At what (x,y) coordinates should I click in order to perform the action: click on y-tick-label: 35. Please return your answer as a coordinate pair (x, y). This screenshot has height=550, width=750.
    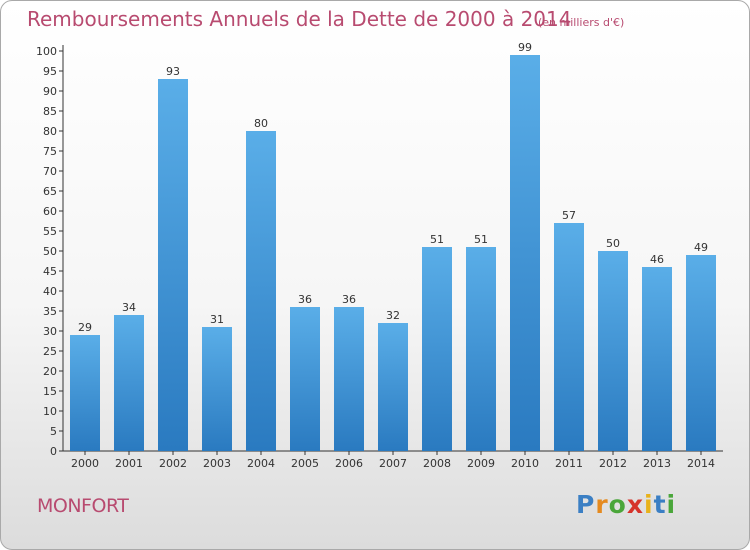
    Looking at the image, I should click on (50, 311).